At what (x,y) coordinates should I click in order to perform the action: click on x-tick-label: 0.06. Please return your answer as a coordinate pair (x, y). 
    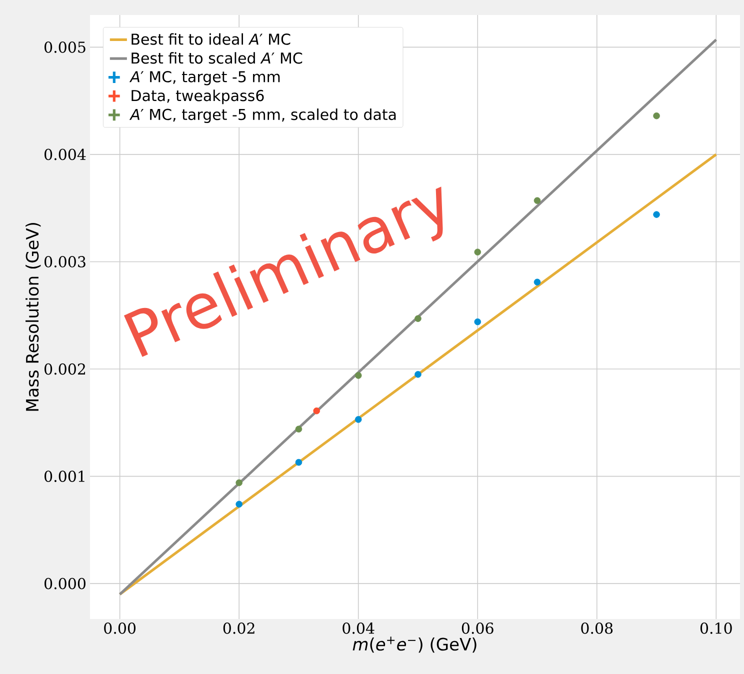
    Looking at the image, I should click on (478, 628).